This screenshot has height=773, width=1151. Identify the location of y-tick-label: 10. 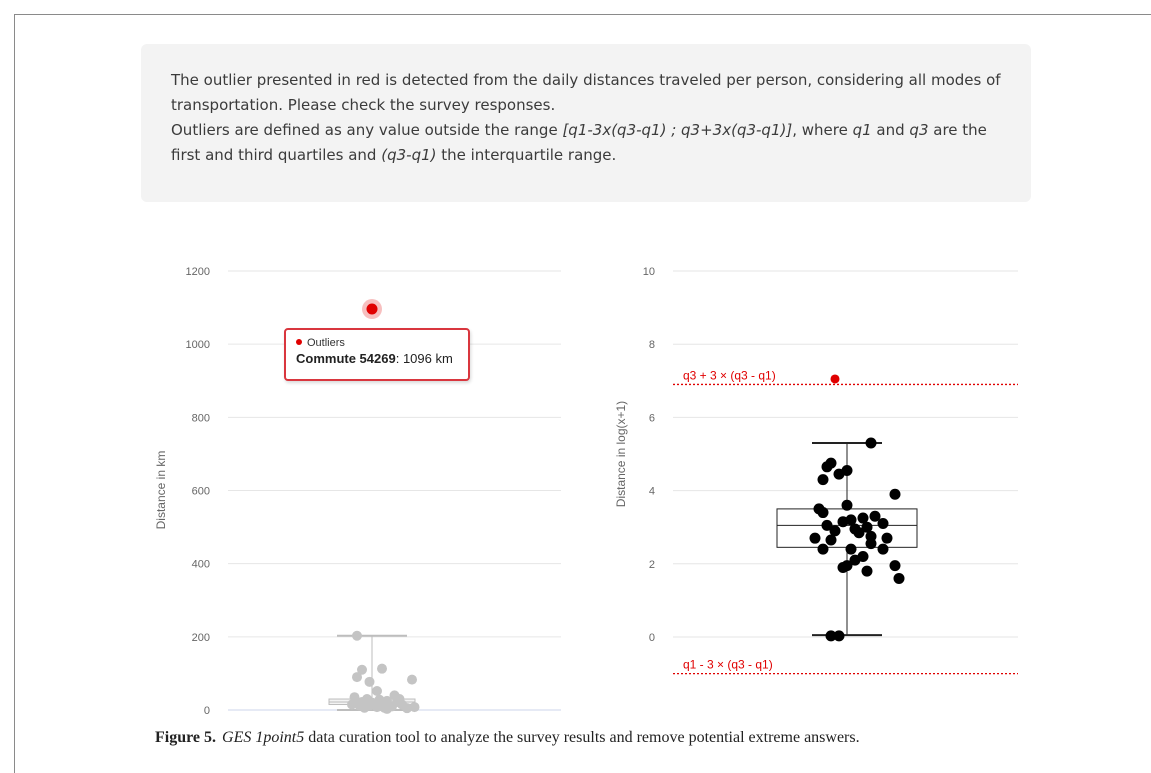
(649, 272).